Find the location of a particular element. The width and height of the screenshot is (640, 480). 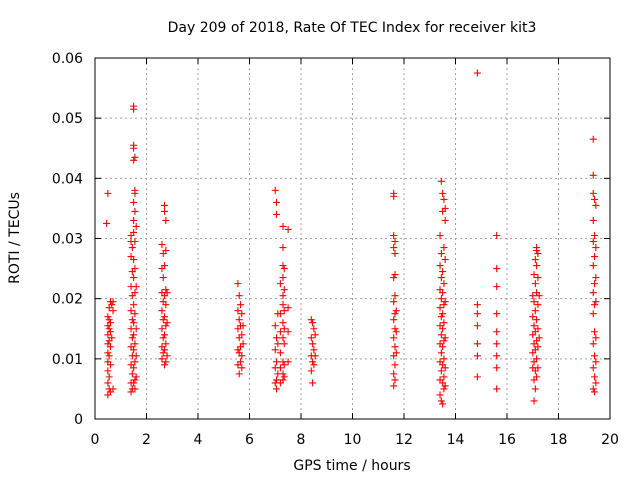

x-axis-label: GPS time / hours is located at coordinates (351, 466).